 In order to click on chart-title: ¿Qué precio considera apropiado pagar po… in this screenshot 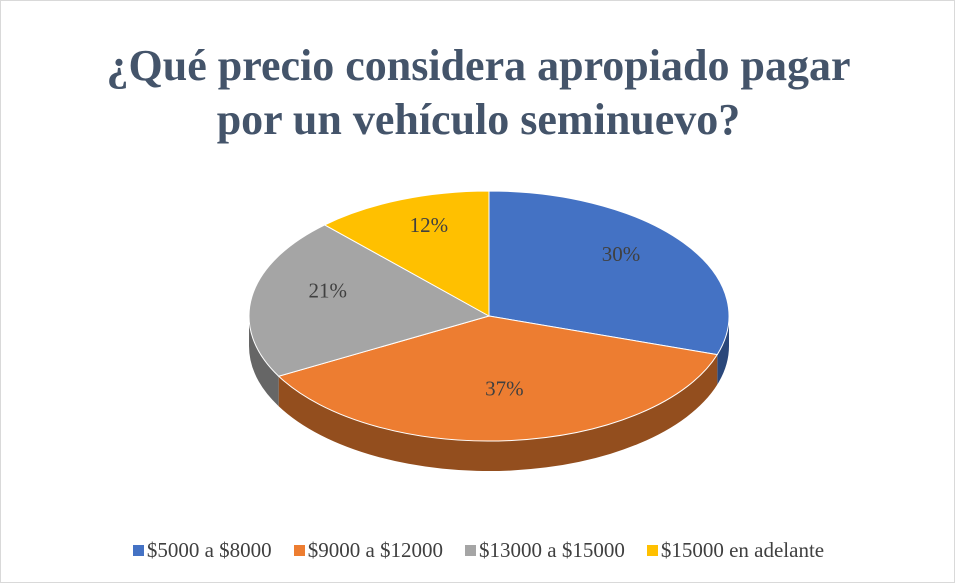, I will do `click(478, 92)`.